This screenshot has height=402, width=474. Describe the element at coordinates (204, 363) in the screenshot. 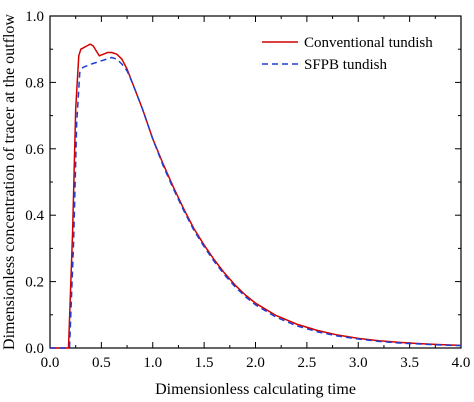

I see `x-tick-label: 1.5` at that location.